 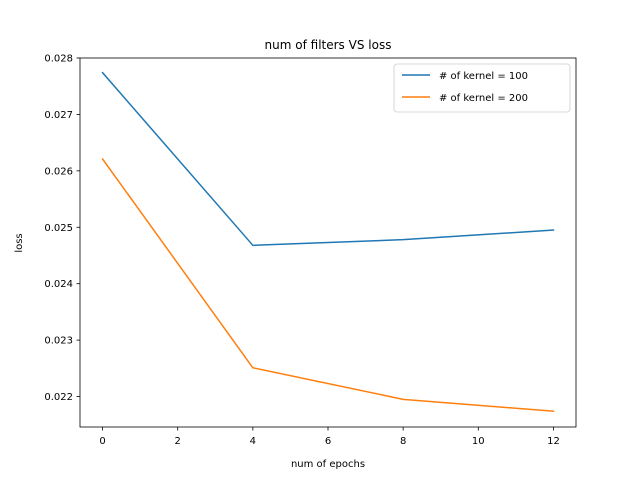 What do you see at coordinates (58, 284) in the screenshot?
I see `y-tick-label: 0.024` at bounding box center [58, 284].